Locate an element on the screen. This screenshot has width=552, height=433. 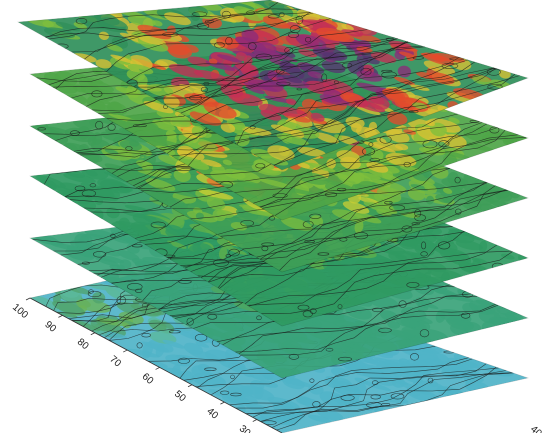
depth-tick-label: 60 is located at coordinates (148, 379).